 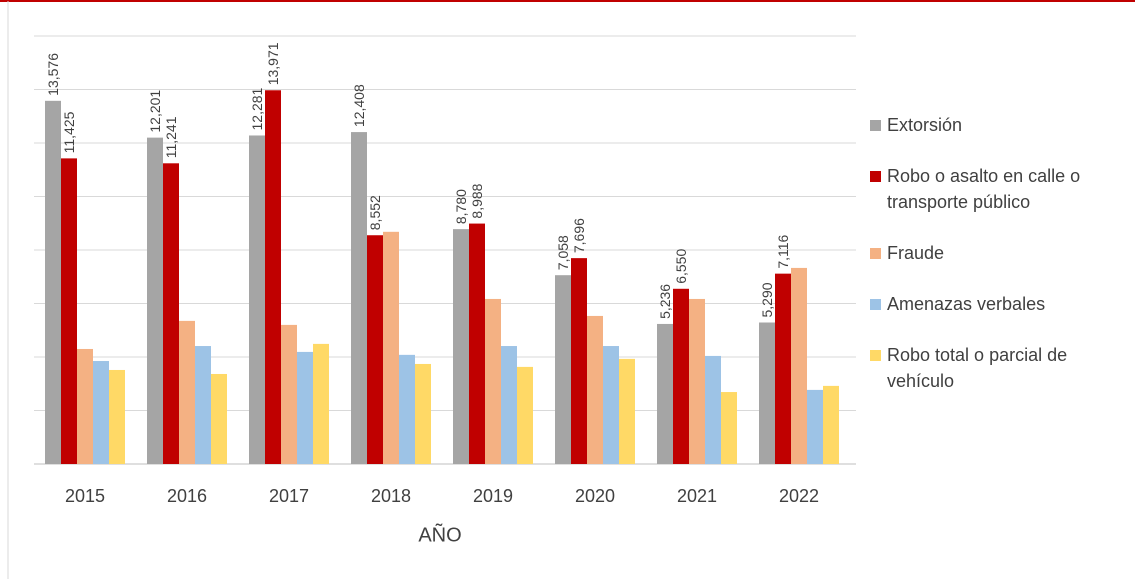 I want to click on x-tick-label: 2021, so click(x=697, y=496).